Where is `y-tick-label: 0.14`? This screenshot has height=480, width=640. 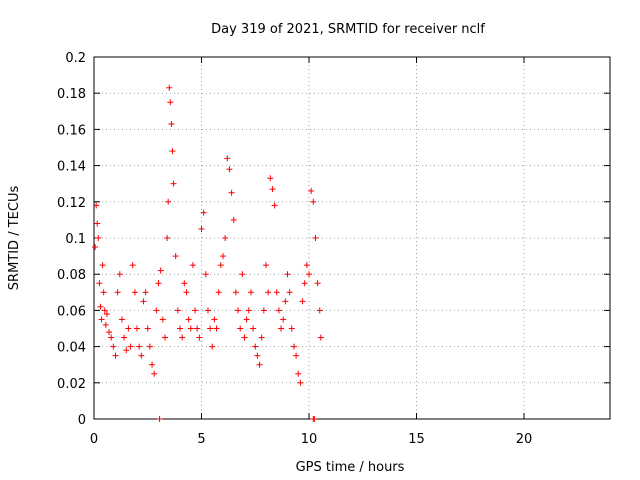 y-tick-label: 0.14 is located at coordinates (71, 167).